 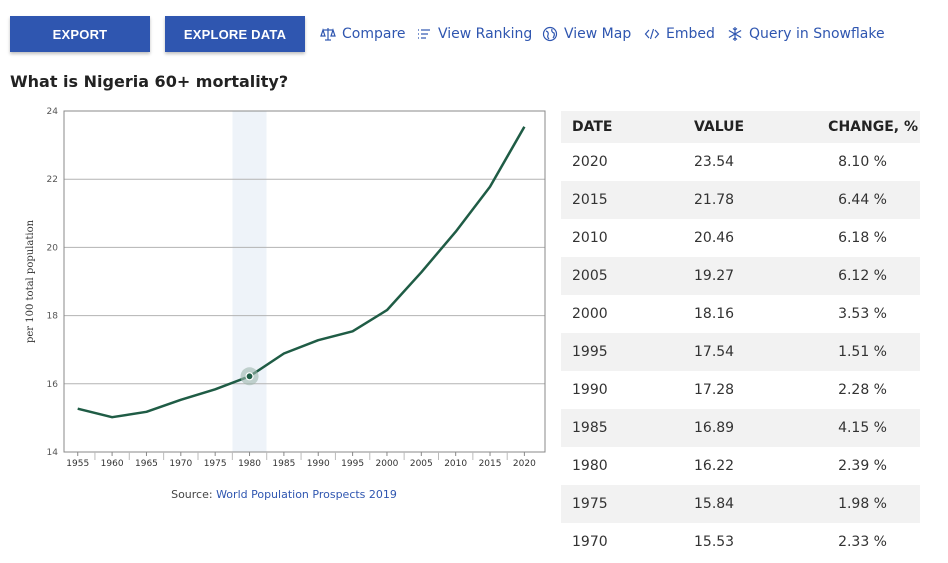 What do you see at coordinates (864, 200) in the screenshot?
I see `cell-change: 6.44 %` at bounding box center [864, 200].